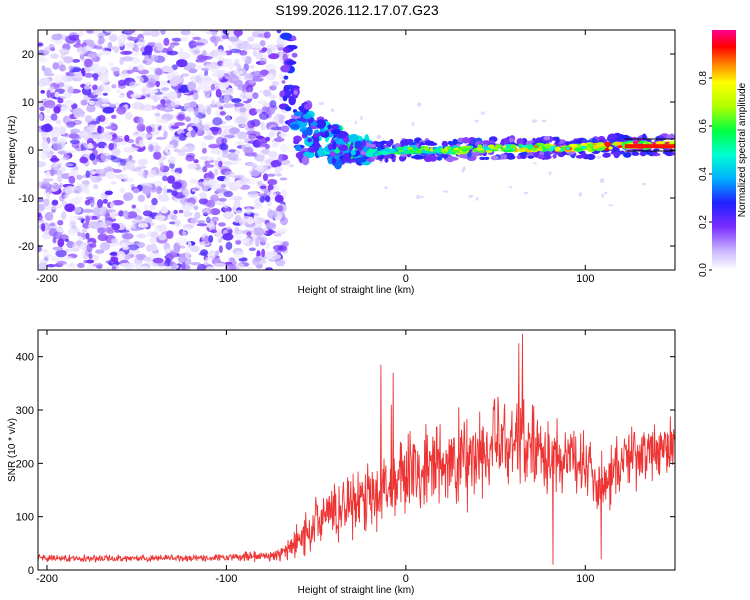  Describe the element at coordinates (226, 279) in the screenshot. I see `spectrogram-xtick-label: -100` at that location.